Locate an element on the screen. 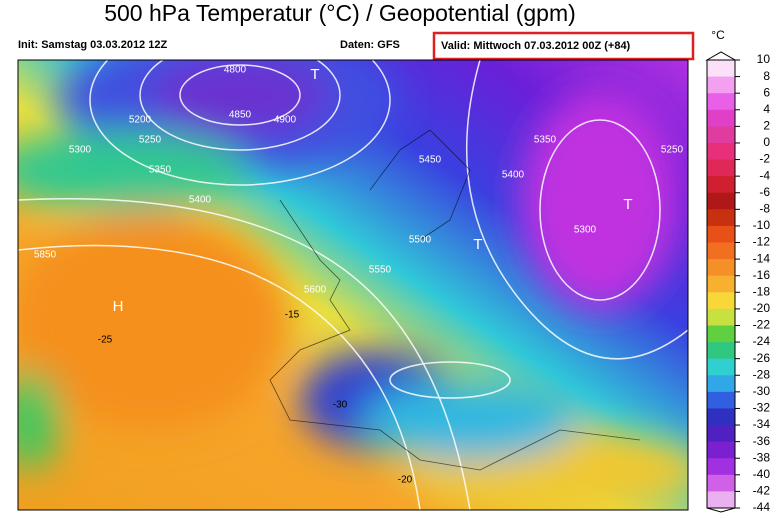 Image resolution: width=783 pixels, height=518 pixels. colorbar-label: -20 is located at coordinates (762, 308).